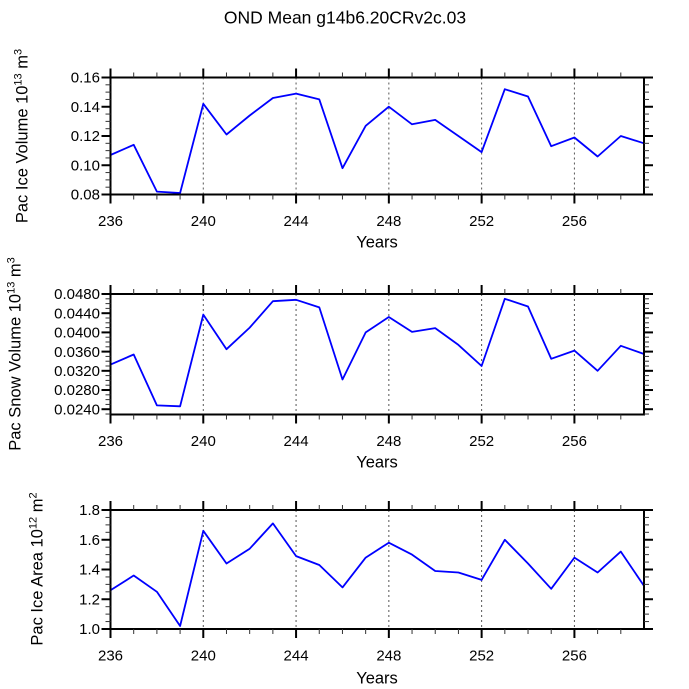 The height and width of the screenshot is (689, 689). I want to click on y-axis-title-ice-volume: Pac Ice Volume 1013 m3, so click(22, 136).